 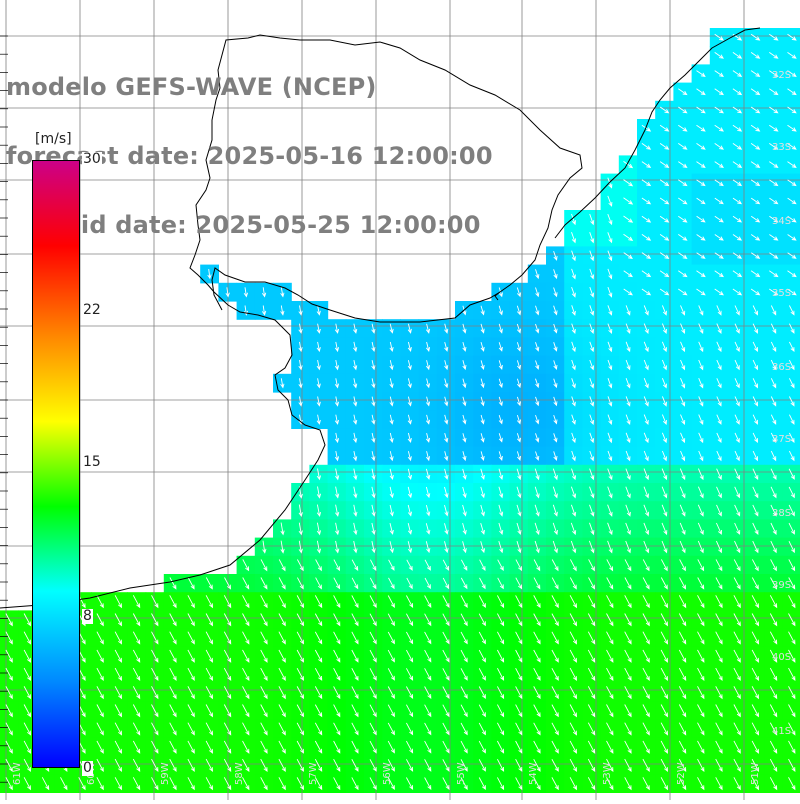 What do you see at coordinates (781, 513) in the screenshot?
I see `lat-label: 38S` at bounding box center [781, 513].